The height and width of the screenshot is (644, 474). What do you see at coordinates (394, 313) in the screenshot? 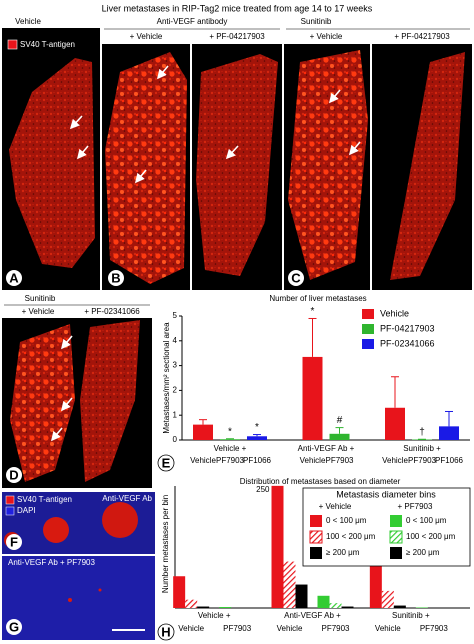
I see `legend-label: Vehicle` at bounding box center [394, 313].